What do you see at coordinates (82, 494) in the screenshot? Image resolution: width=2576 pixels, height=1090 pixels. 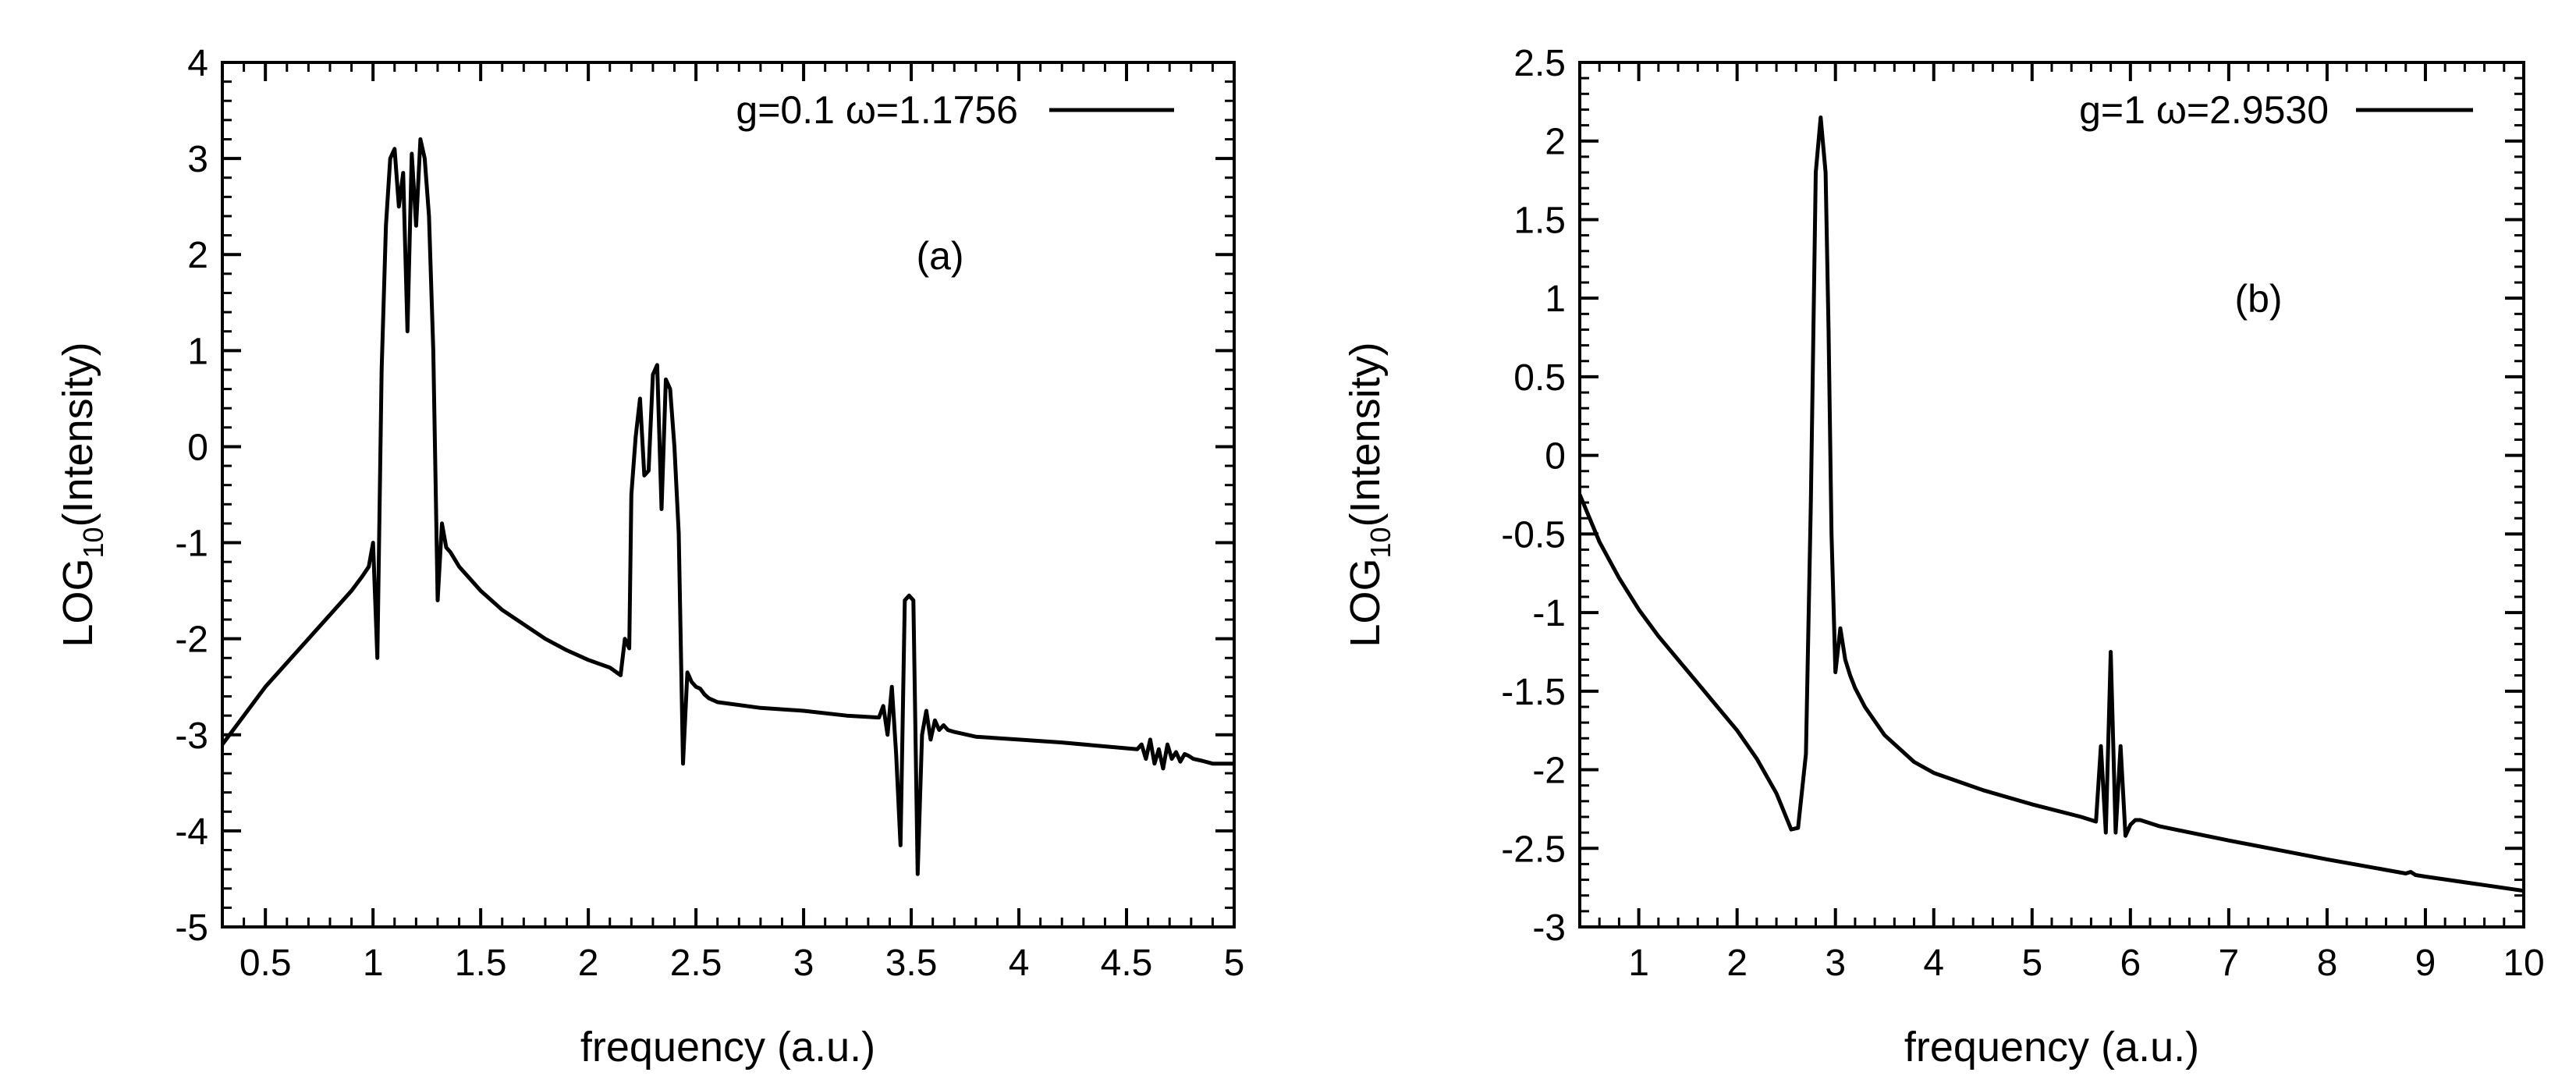 I see `y-axis-title-a: LOG10(Intensity)` at bounding box center [82, 494].